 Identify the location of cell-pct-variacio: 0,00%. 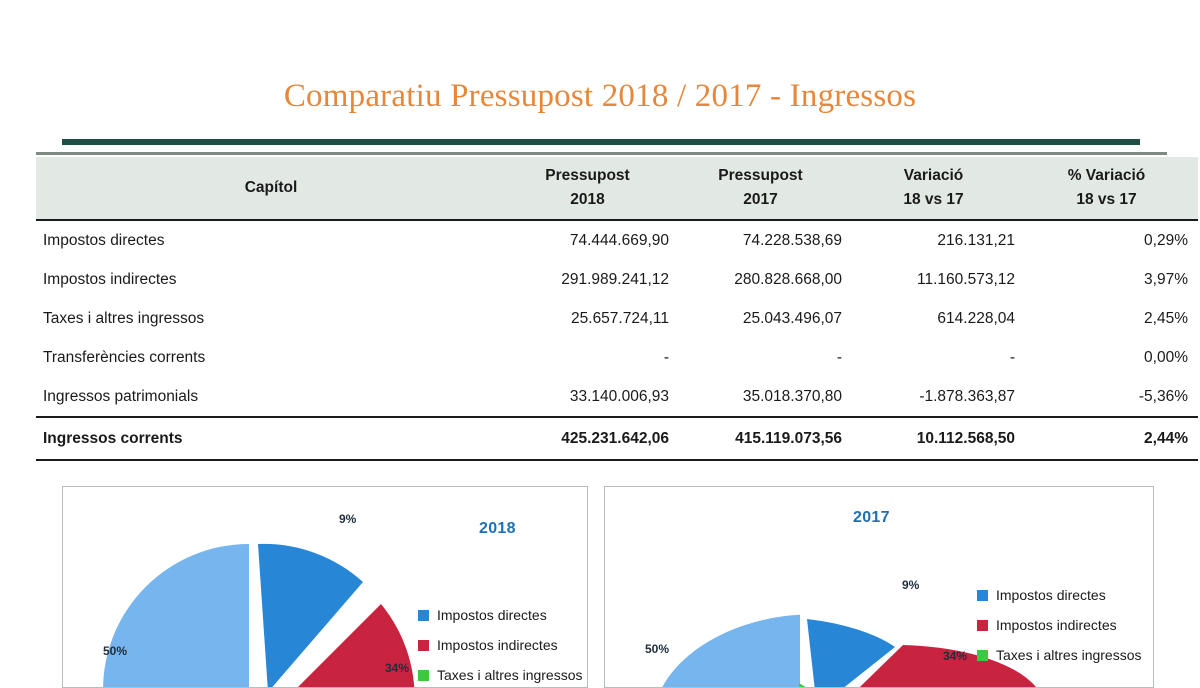
(1166, 357).